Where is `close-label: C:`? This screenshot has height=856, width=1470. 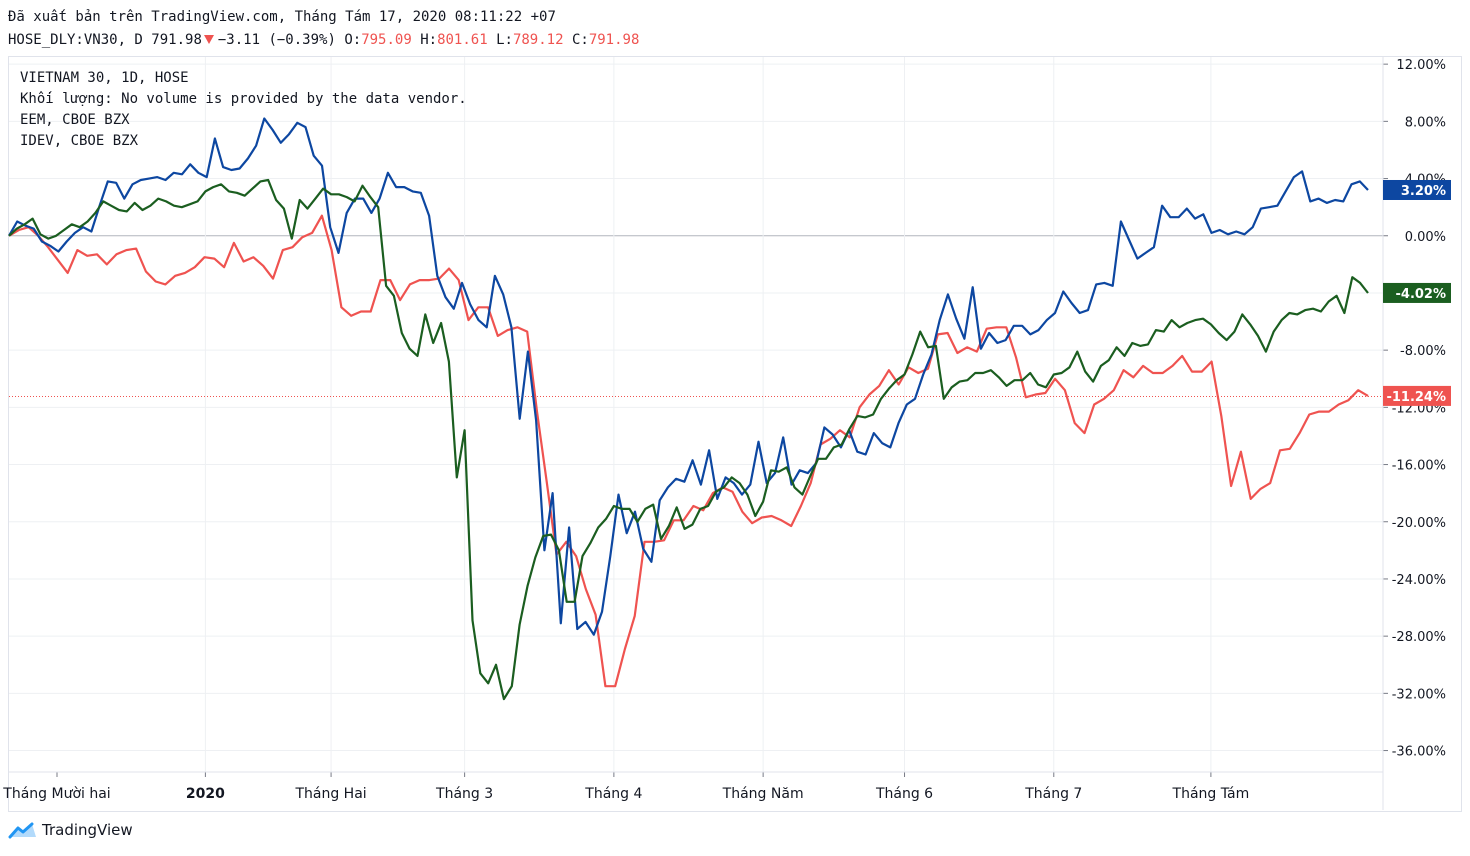
close-label: C: is located at coordinates (580, 40).